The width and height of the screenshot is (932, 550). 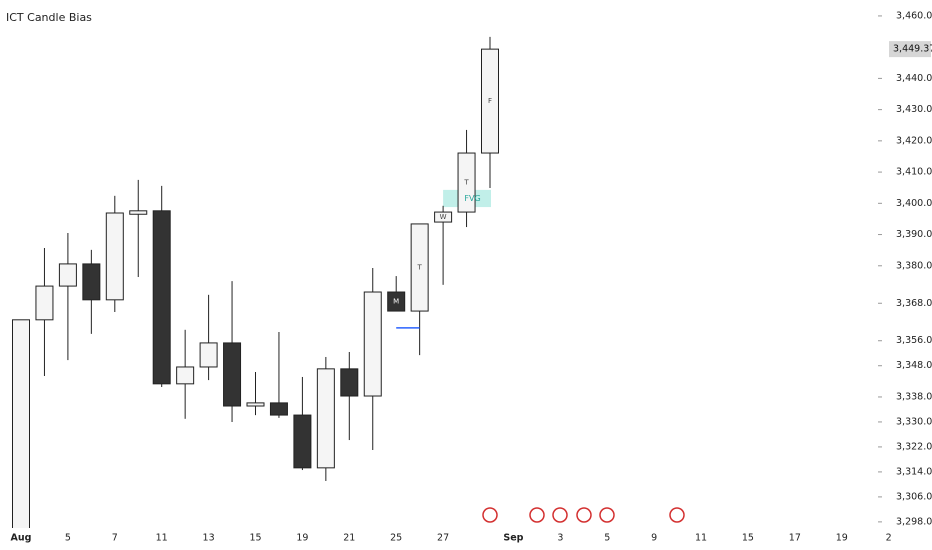 What do you see at coordinates (560, 538) in the screenshot?
I see `x-tick-label: 3` at bounding box center [560, 538].